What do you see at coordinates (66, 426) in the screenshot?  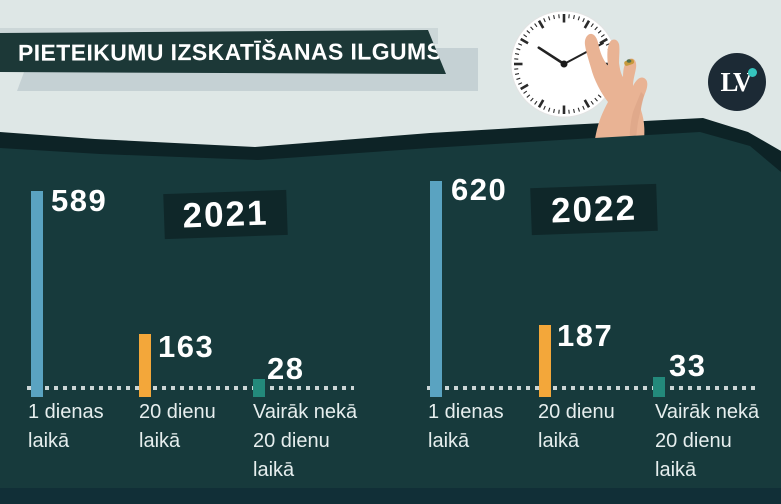 I see `category-2021-1-day: 1 dienas laikā` at bounding box center [66, 426].